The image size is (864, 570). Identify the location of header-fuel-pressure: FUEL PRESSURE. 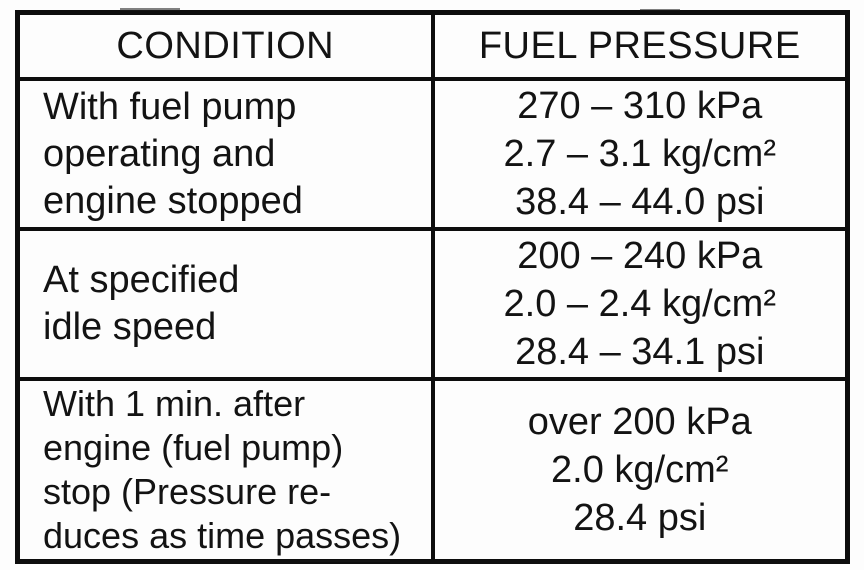
(640, 45).